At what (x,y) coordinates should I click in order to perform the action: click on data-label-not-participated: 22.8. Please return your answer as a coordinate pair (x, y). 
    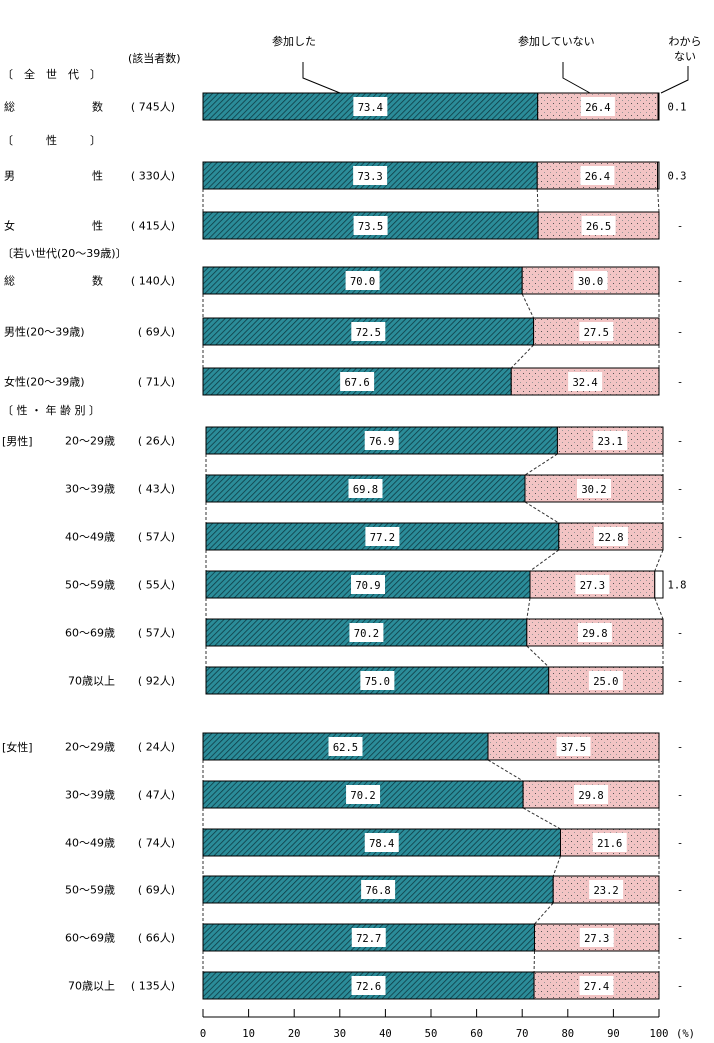
    Looking at the image, I should click on (610, 538).